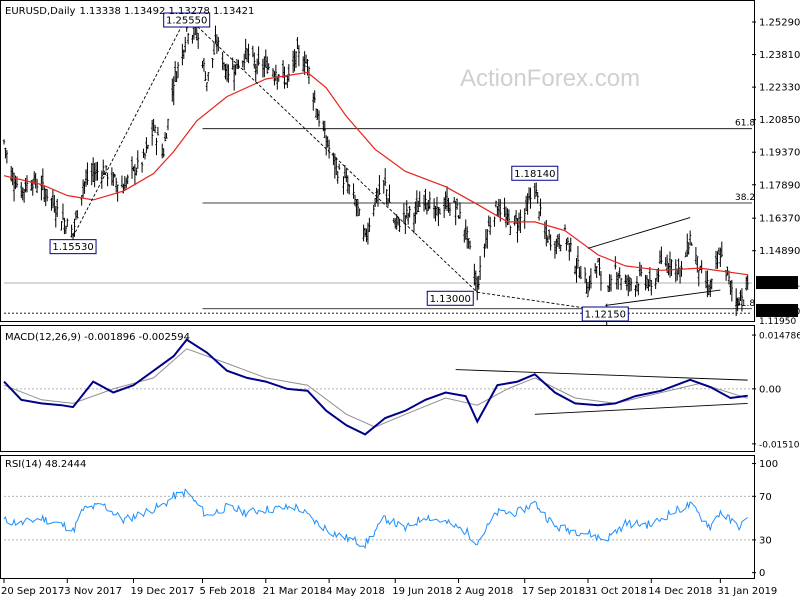 This screenshot has height=600, width=800. What do you see at coordinates (768, 464) in the screenshot?
I see `rsi-axis-tick-label: 100` at bounding box center [768, 464].